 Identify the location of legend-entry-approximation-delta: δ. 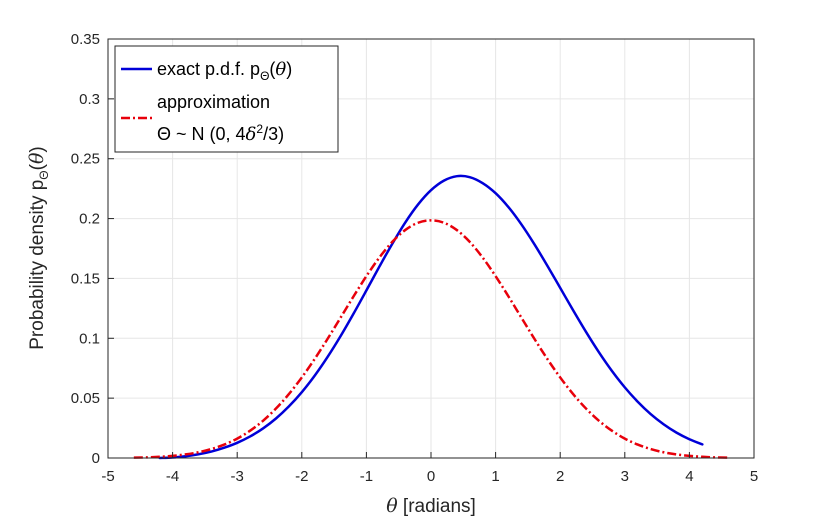
(251, 134).